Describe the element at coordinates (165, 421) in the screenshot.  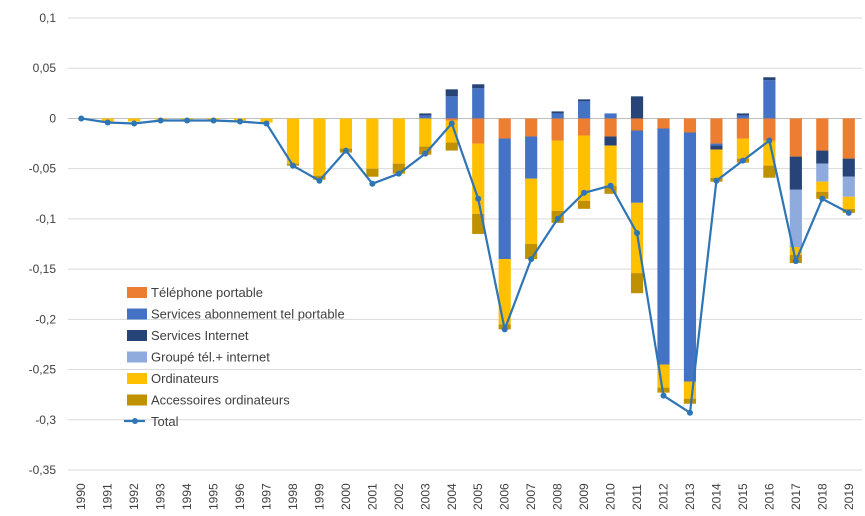
I see `legend-label: Total` at that location.